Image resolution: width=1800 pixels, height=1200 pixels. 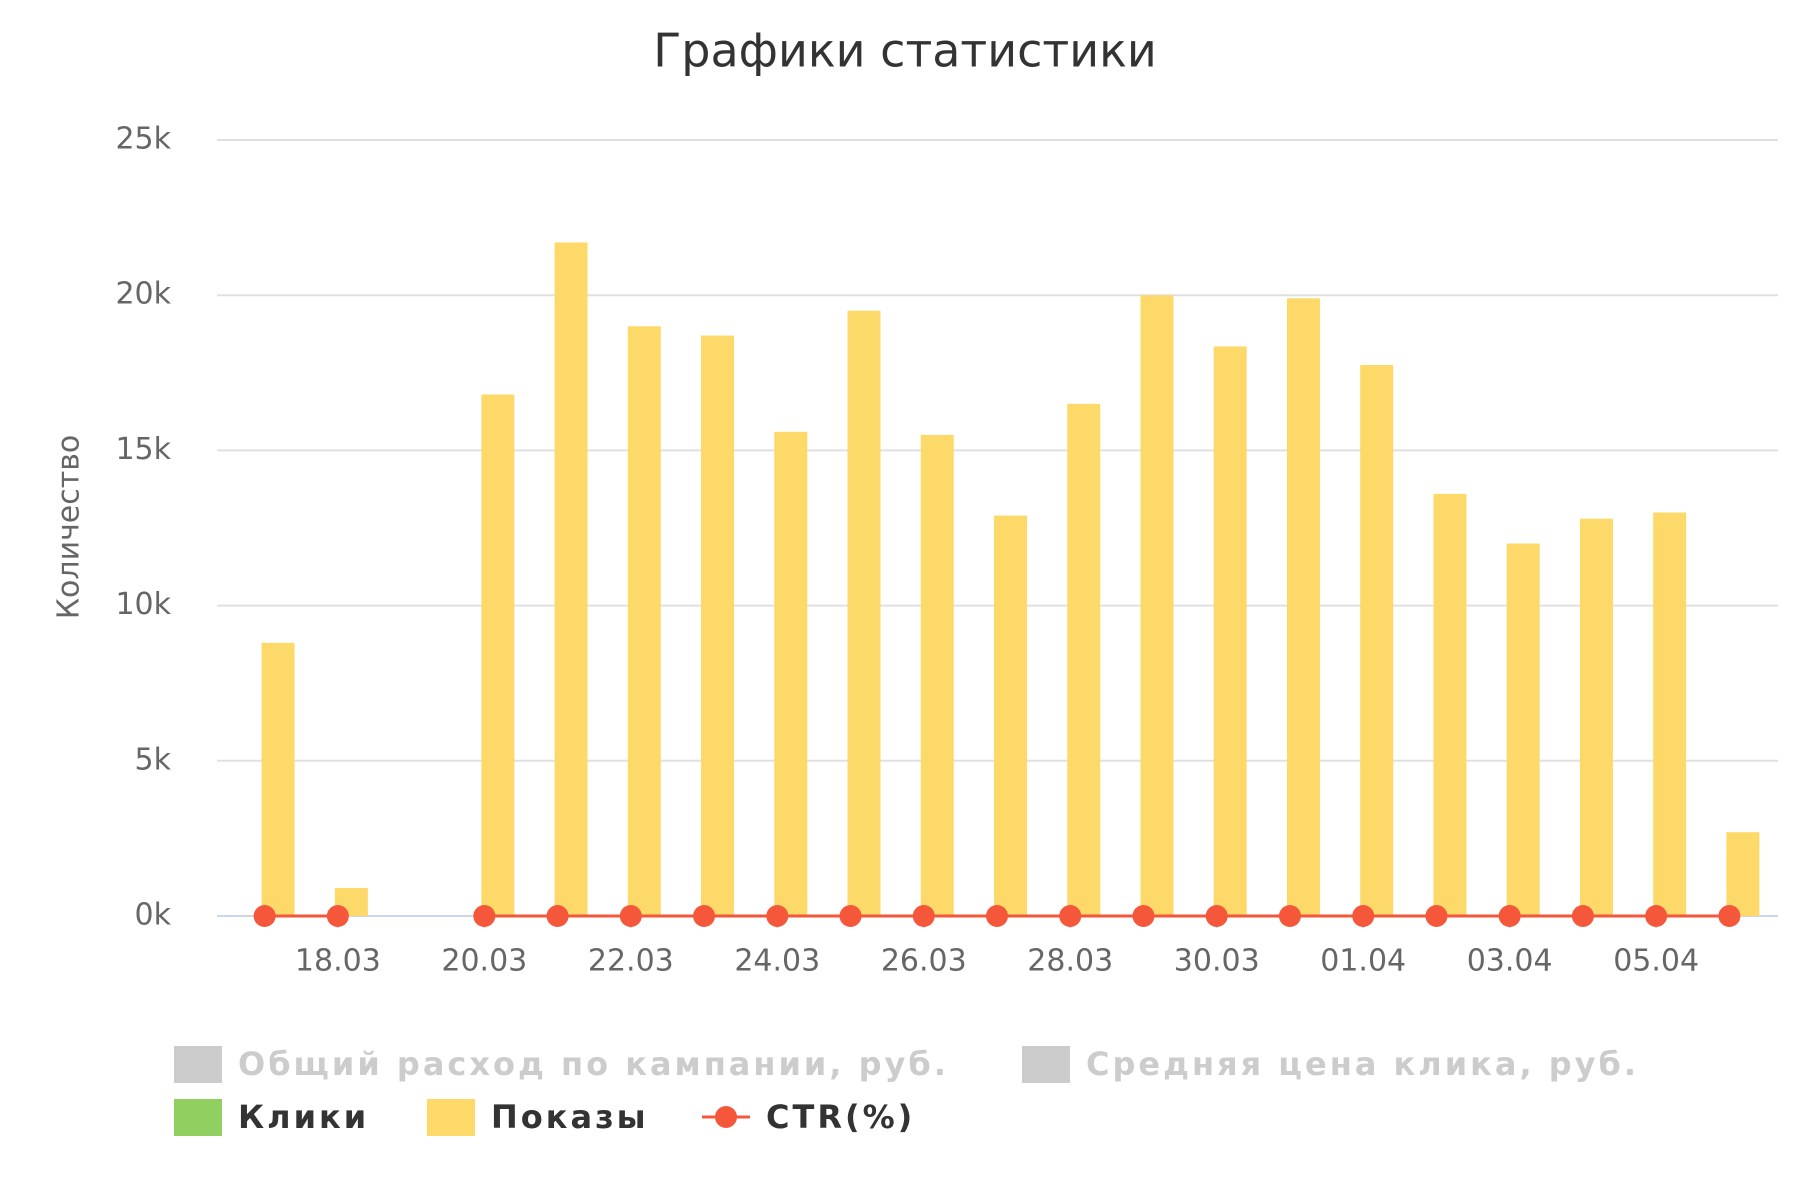 What do you see at coordinates (1363, 961) in the screenshot?
I see `x-tick-label: 01.04` at bounding box center [1363, 961].